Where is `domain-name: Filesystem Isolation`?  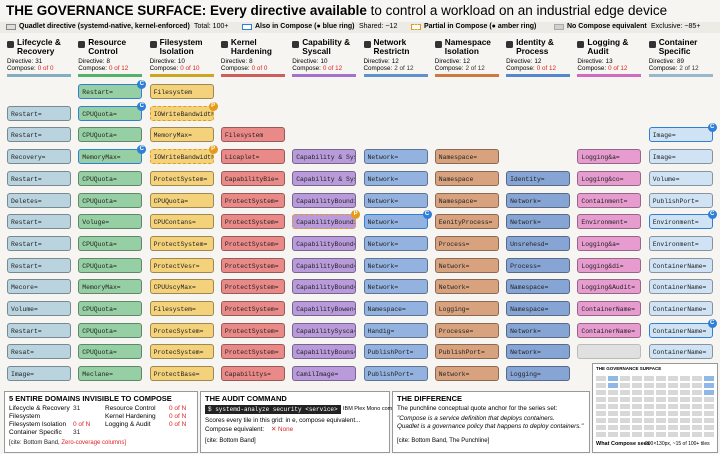 domain-name: Filesystem Isolation is located at coordinates (38, 424).